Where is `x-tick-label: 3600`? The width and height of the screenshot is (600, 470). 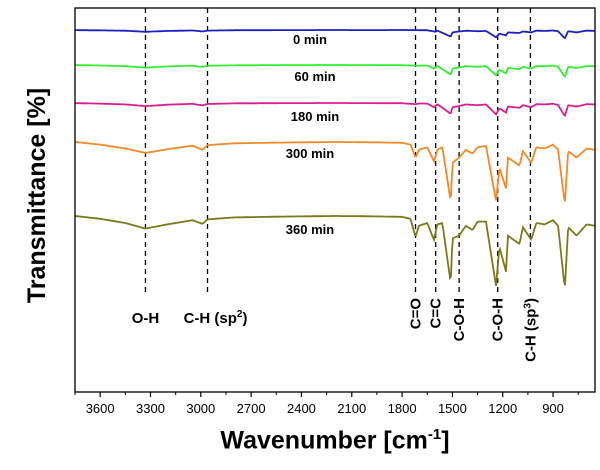
x-tick-label: 3600 is located at coordinates (100, 408).